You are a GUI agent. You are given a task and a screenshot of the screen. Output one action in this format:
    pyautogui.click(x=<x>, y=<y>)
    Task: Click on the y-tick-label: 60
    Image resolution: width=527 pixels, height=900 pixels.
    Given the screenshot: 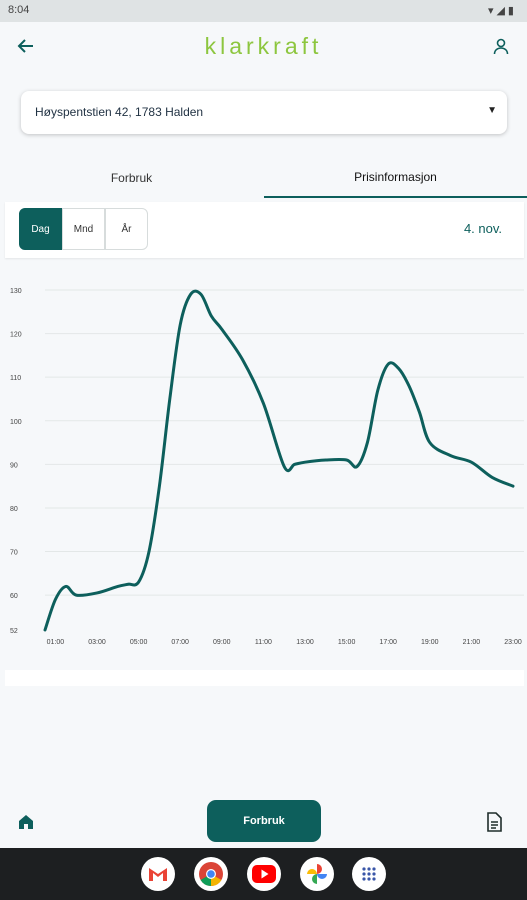 What is the action you would take?
    pyautogui.click(x=14, y=596)
    